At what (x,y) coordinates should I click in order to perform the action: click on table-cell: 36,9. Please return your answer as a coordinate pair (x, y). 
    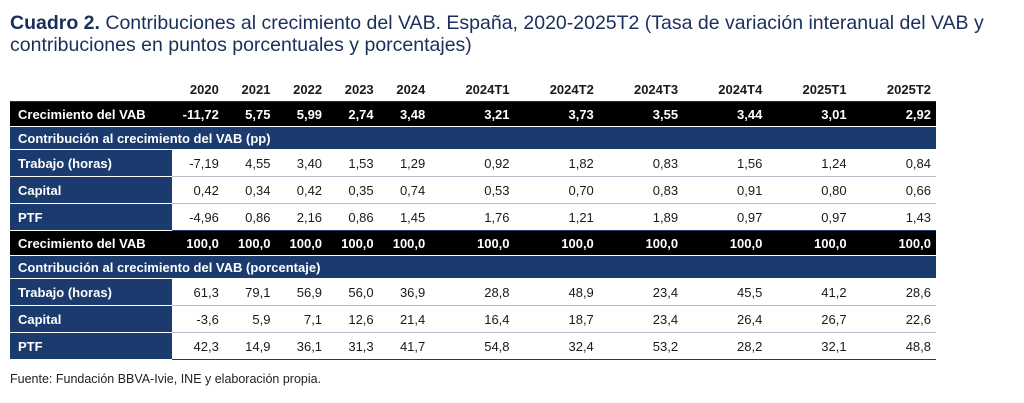
    Looking at the image, I should click on (404, 292).